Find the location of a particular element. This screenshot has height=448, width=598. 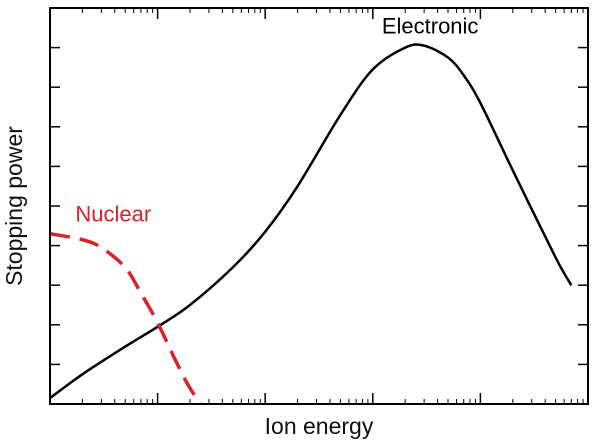

nuclear-curve is located at coordinates (126, 317).